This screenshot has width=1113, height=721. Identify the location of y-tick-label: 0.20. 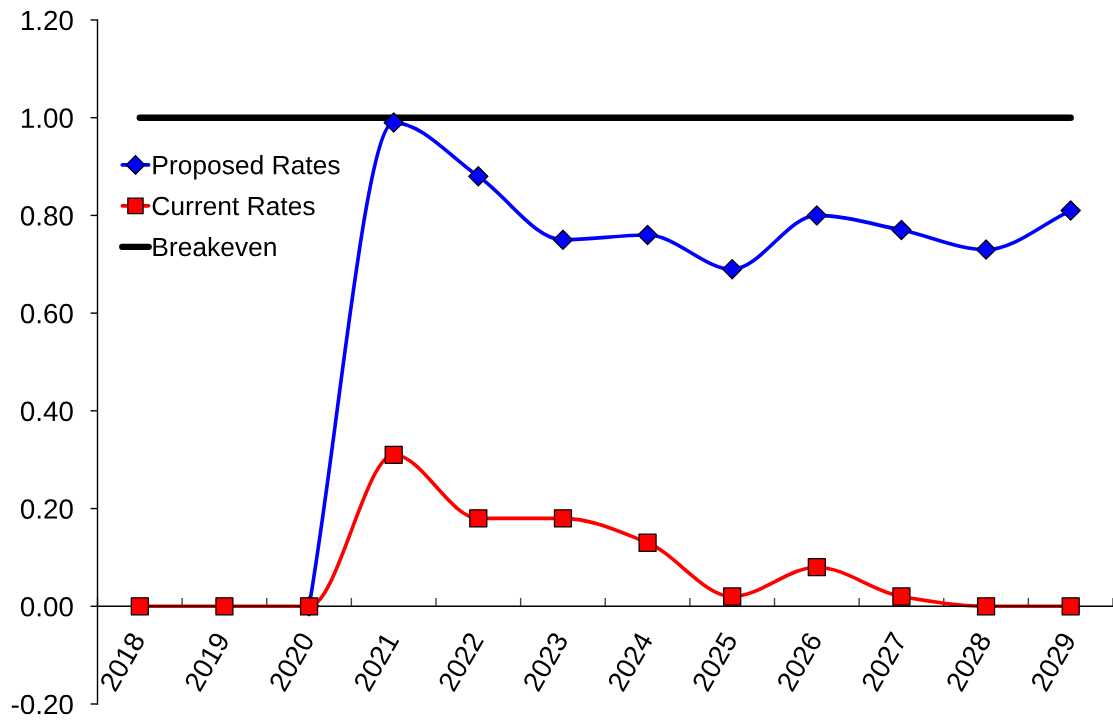
(46, 509).